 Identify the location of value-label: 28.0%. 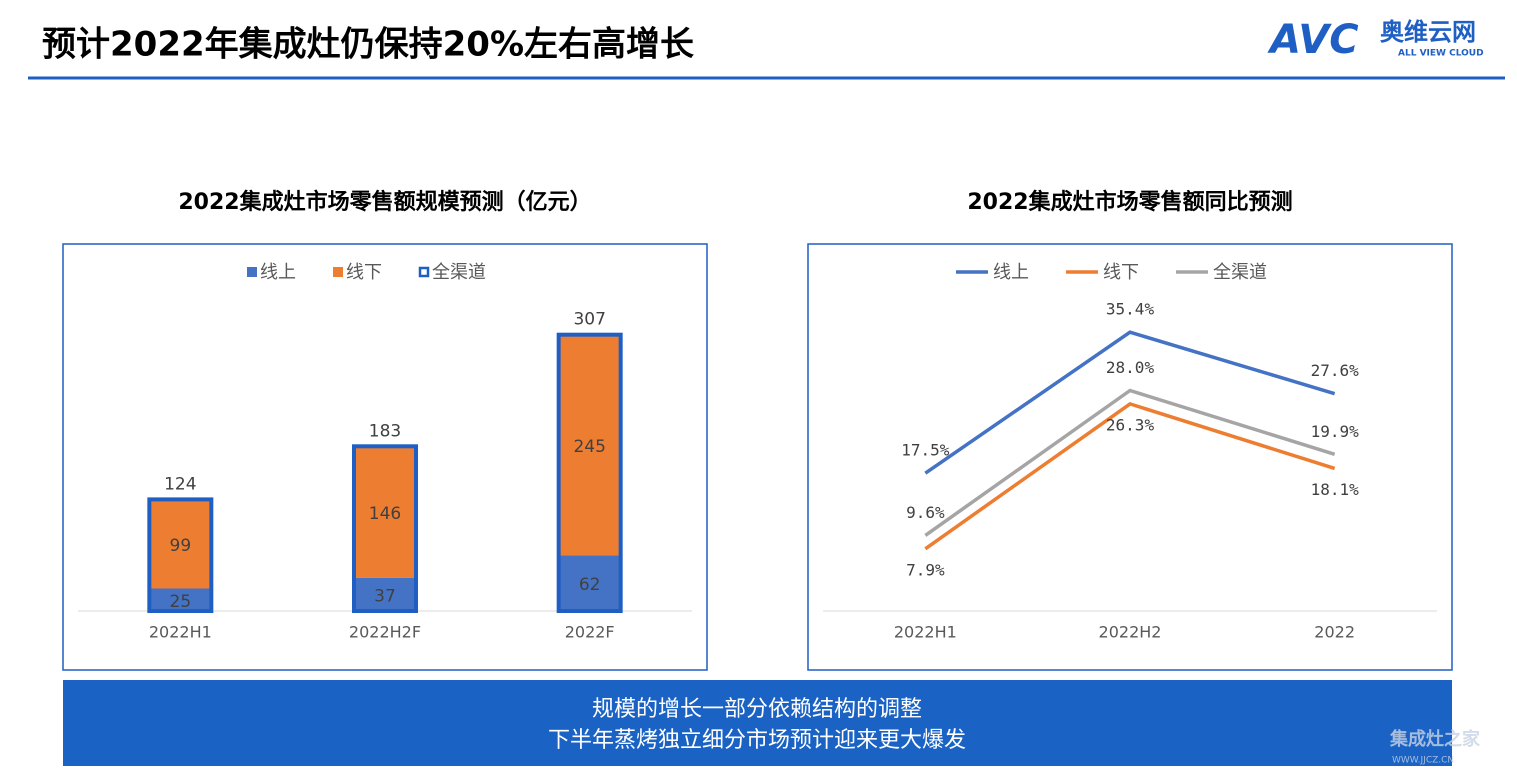
(1130, 367).